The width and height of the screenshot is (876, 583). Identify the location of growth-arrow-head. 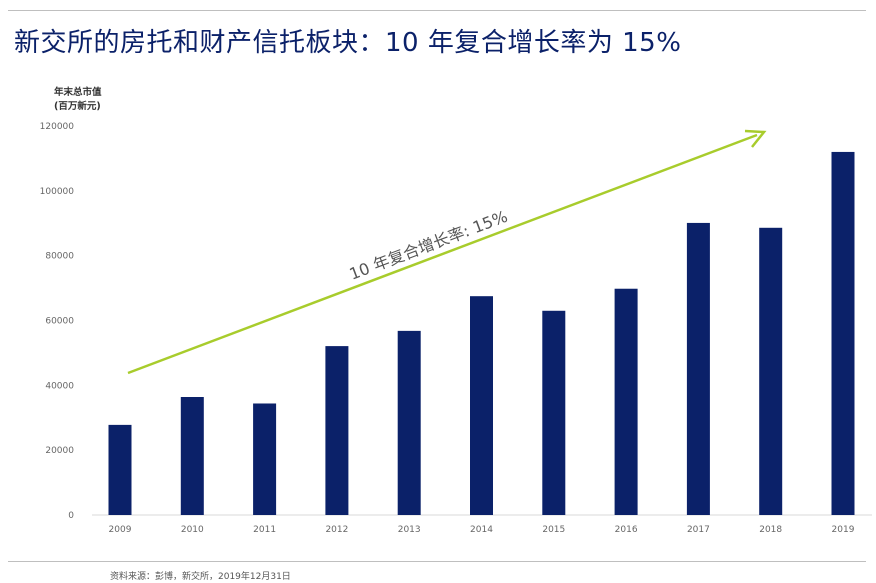
(755, 138).